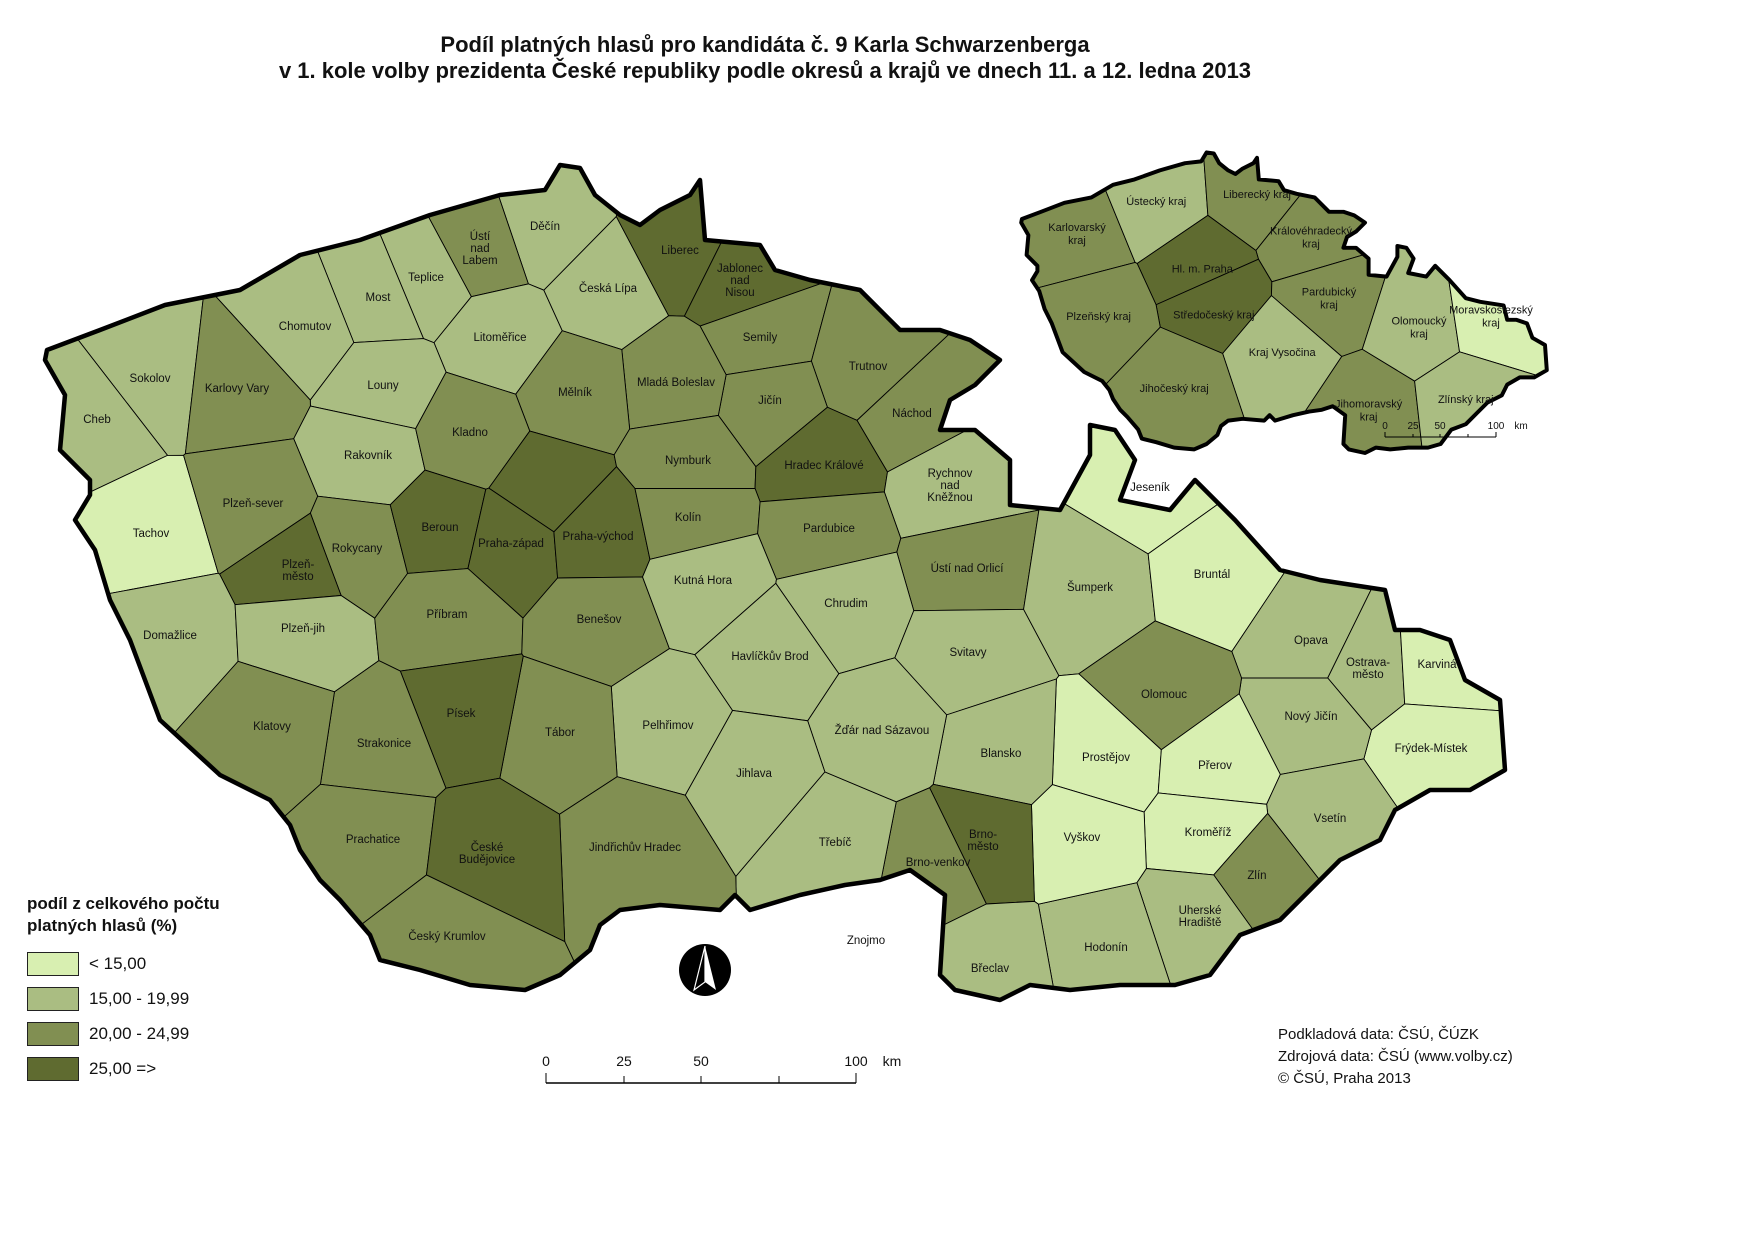 The height and width of the screenshot is (1241, 1753). I want to click on district-label: Praha-východ, so click(598, 537).